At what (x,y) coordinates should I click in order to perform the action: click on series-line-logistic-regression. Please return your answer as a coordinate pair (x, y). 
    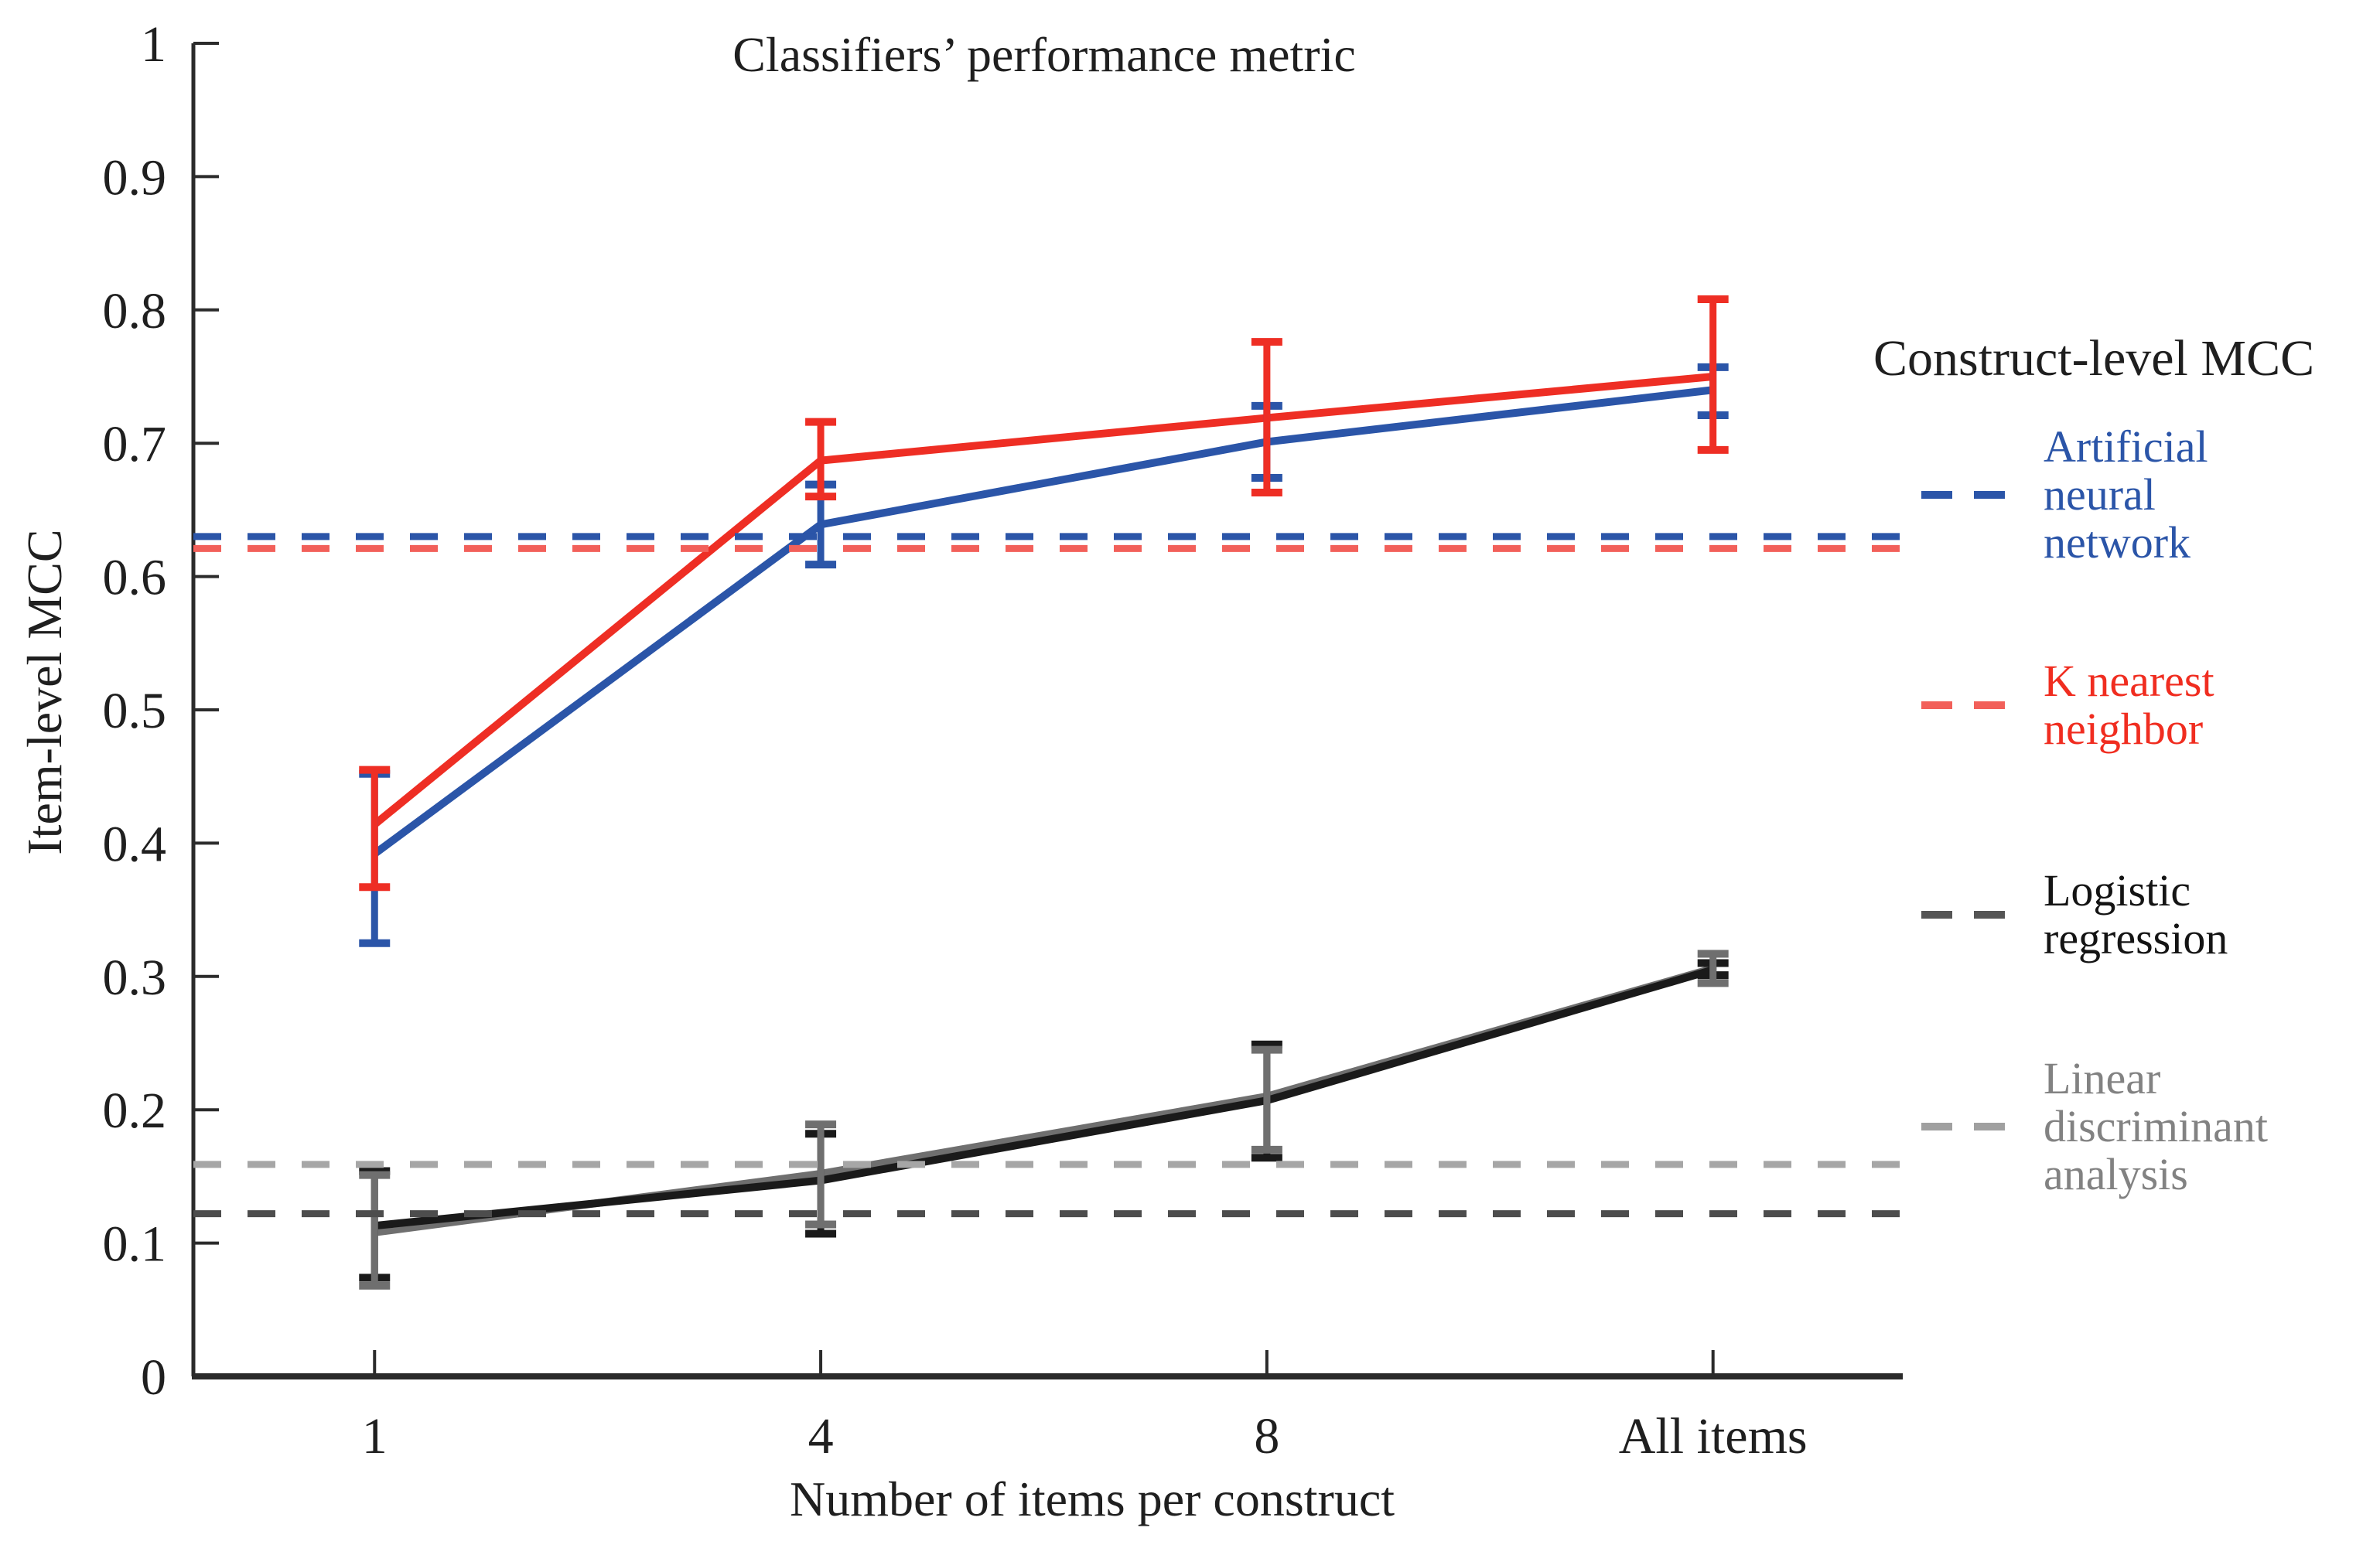
    Looking at the image, I should click on (1044, 1098).